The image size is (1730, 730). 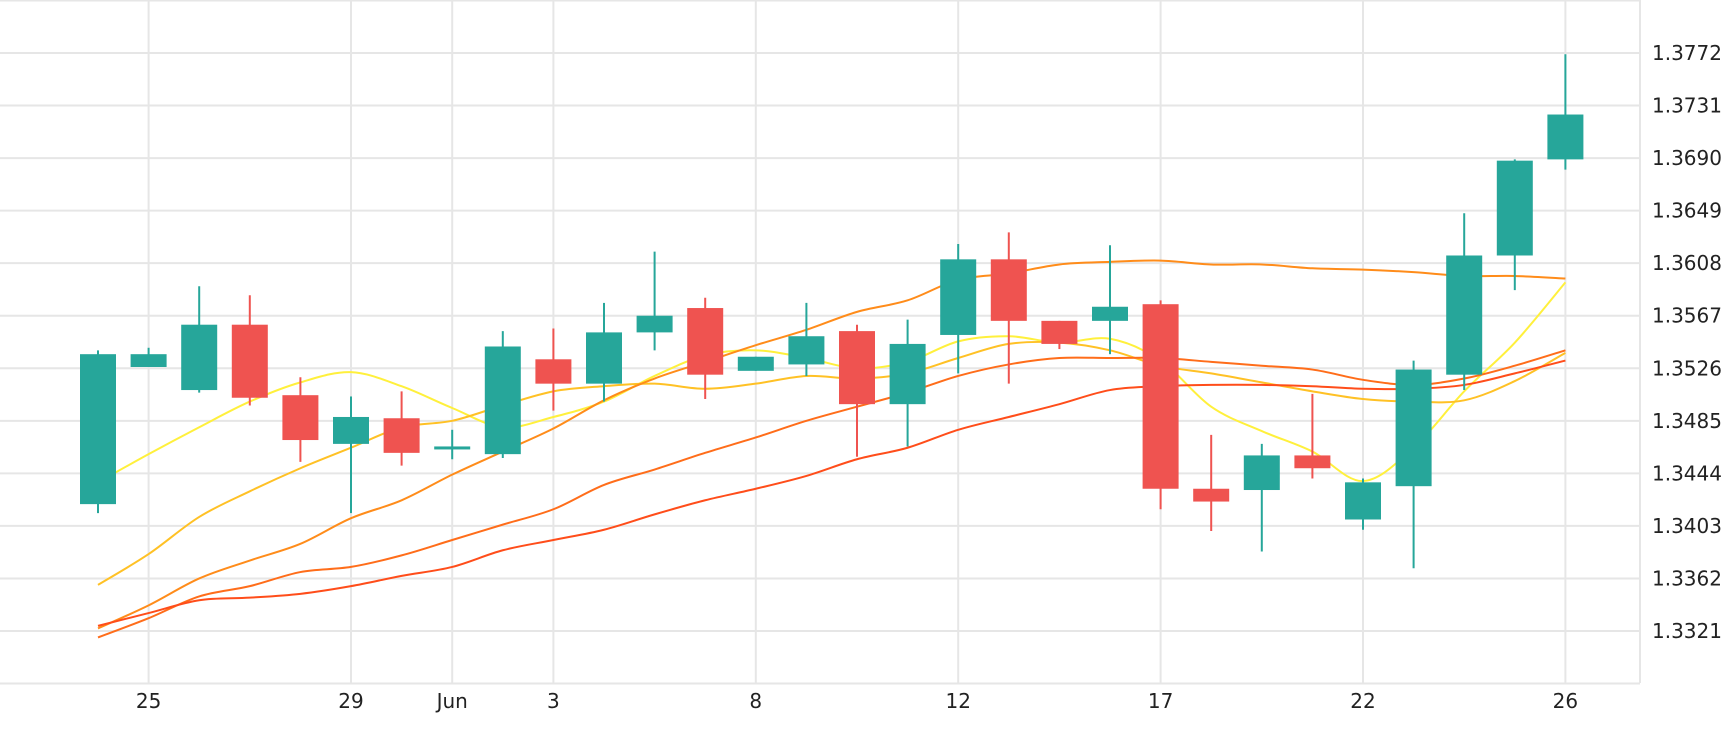 What do you see at coordinates (957, 701) in the screenshot?
I see `x-tick-label: 12` at bounding box center [957, 701].